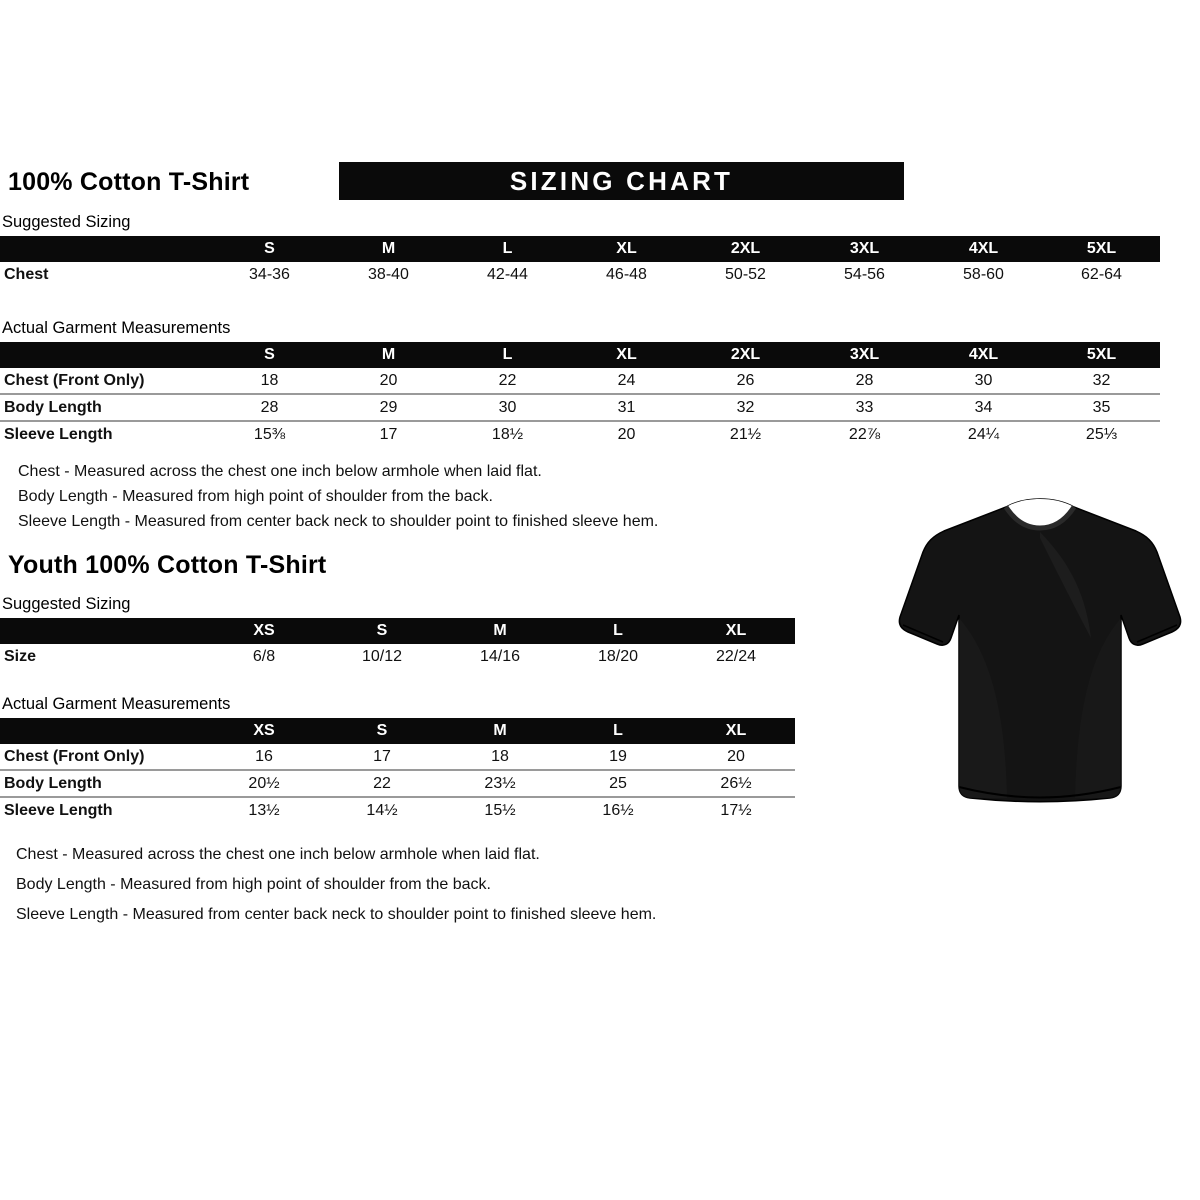 This screenshot has width=1200, height=1200. What do you see at coordinates (983, 274) in the screenshot?
I see `data-cell: 58-60` at bounding box center [983, 274].